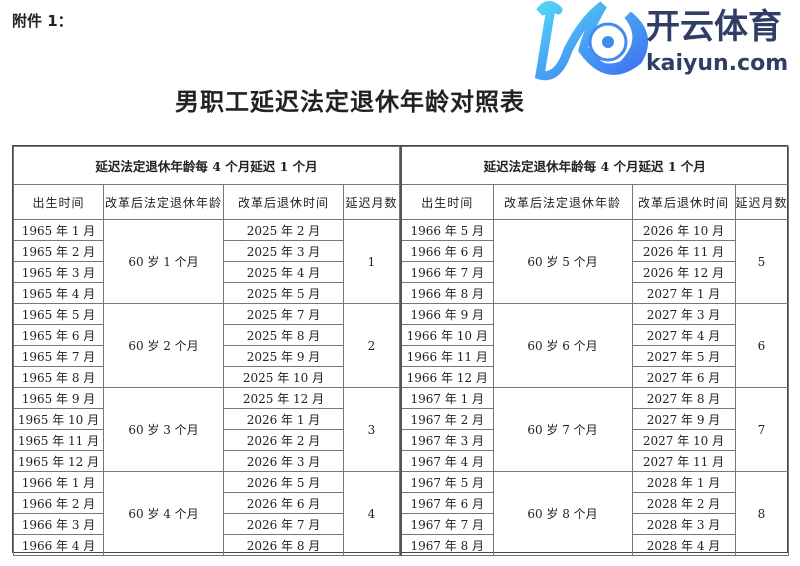  I want to click on attachment-label: 附件 1：, so click(42, 21).